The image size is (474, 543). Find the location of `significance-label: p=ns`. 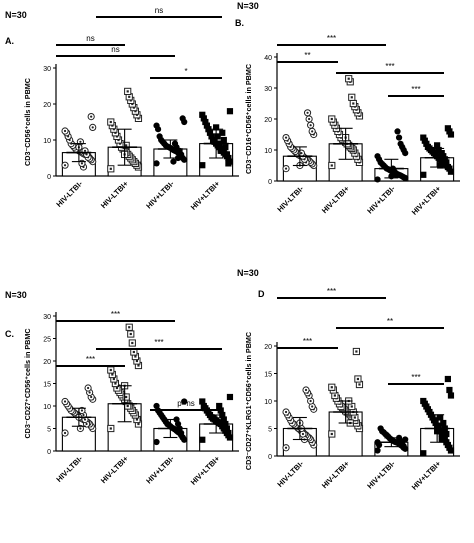

significance-label: p=ns is located at coordinates (186, 403).